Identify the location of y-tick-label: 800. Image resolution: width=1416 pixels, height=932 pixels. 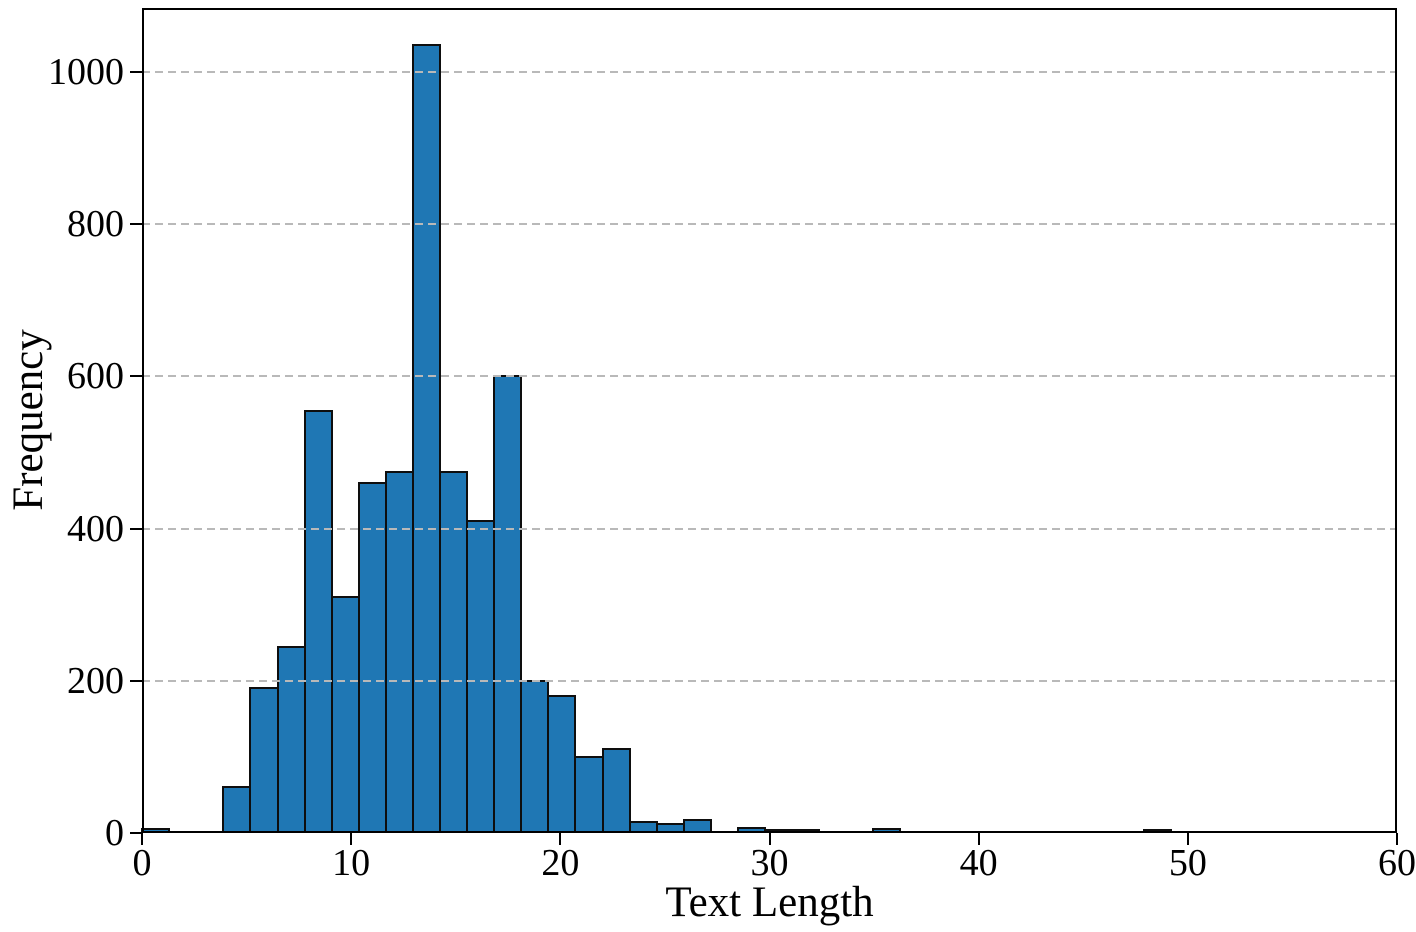
(95, 224).